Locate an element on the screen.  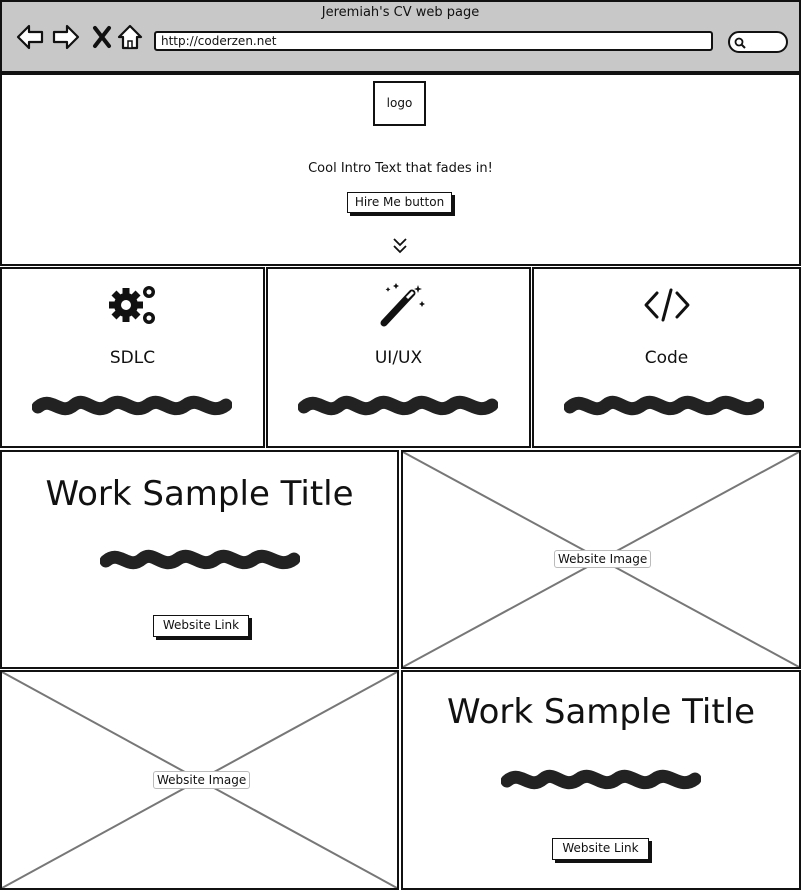
service-title: SDLC is located at coordinates (132, 358).